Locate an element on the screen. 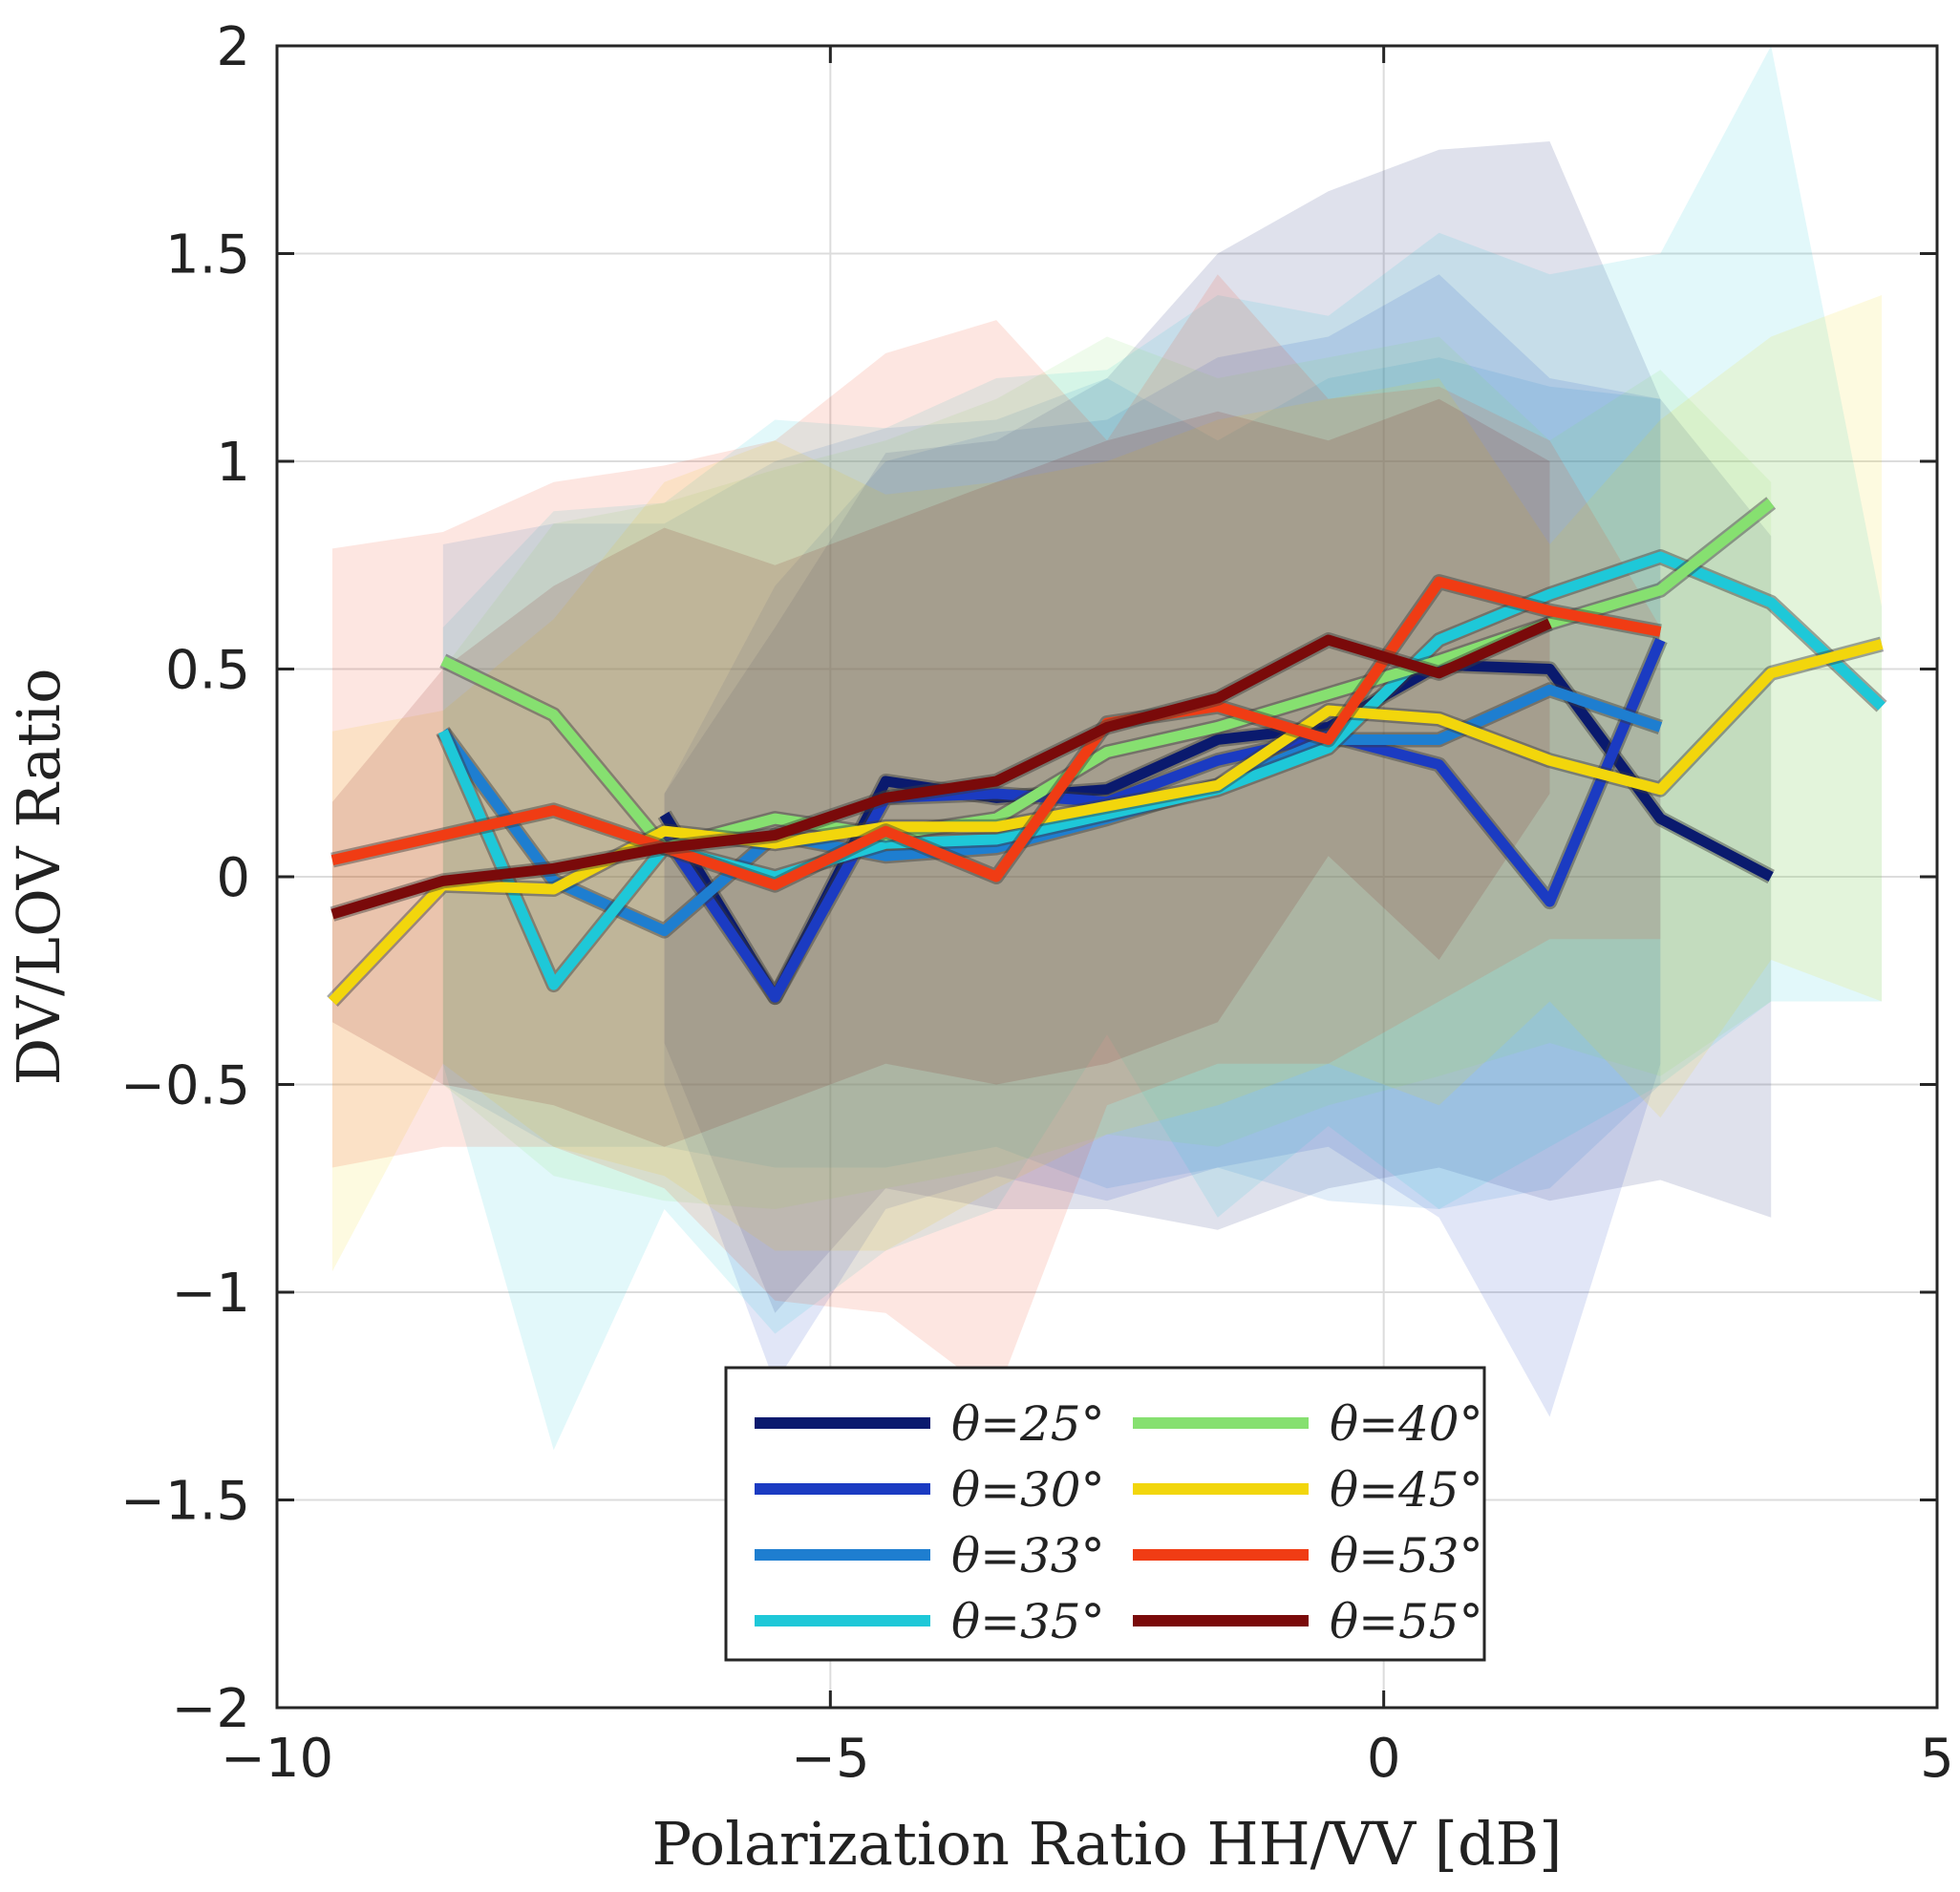 The height and width of the screenshot is (1892, 1960). legend-label-series-8: θ=55° is located at coordinates (1406, 1621).